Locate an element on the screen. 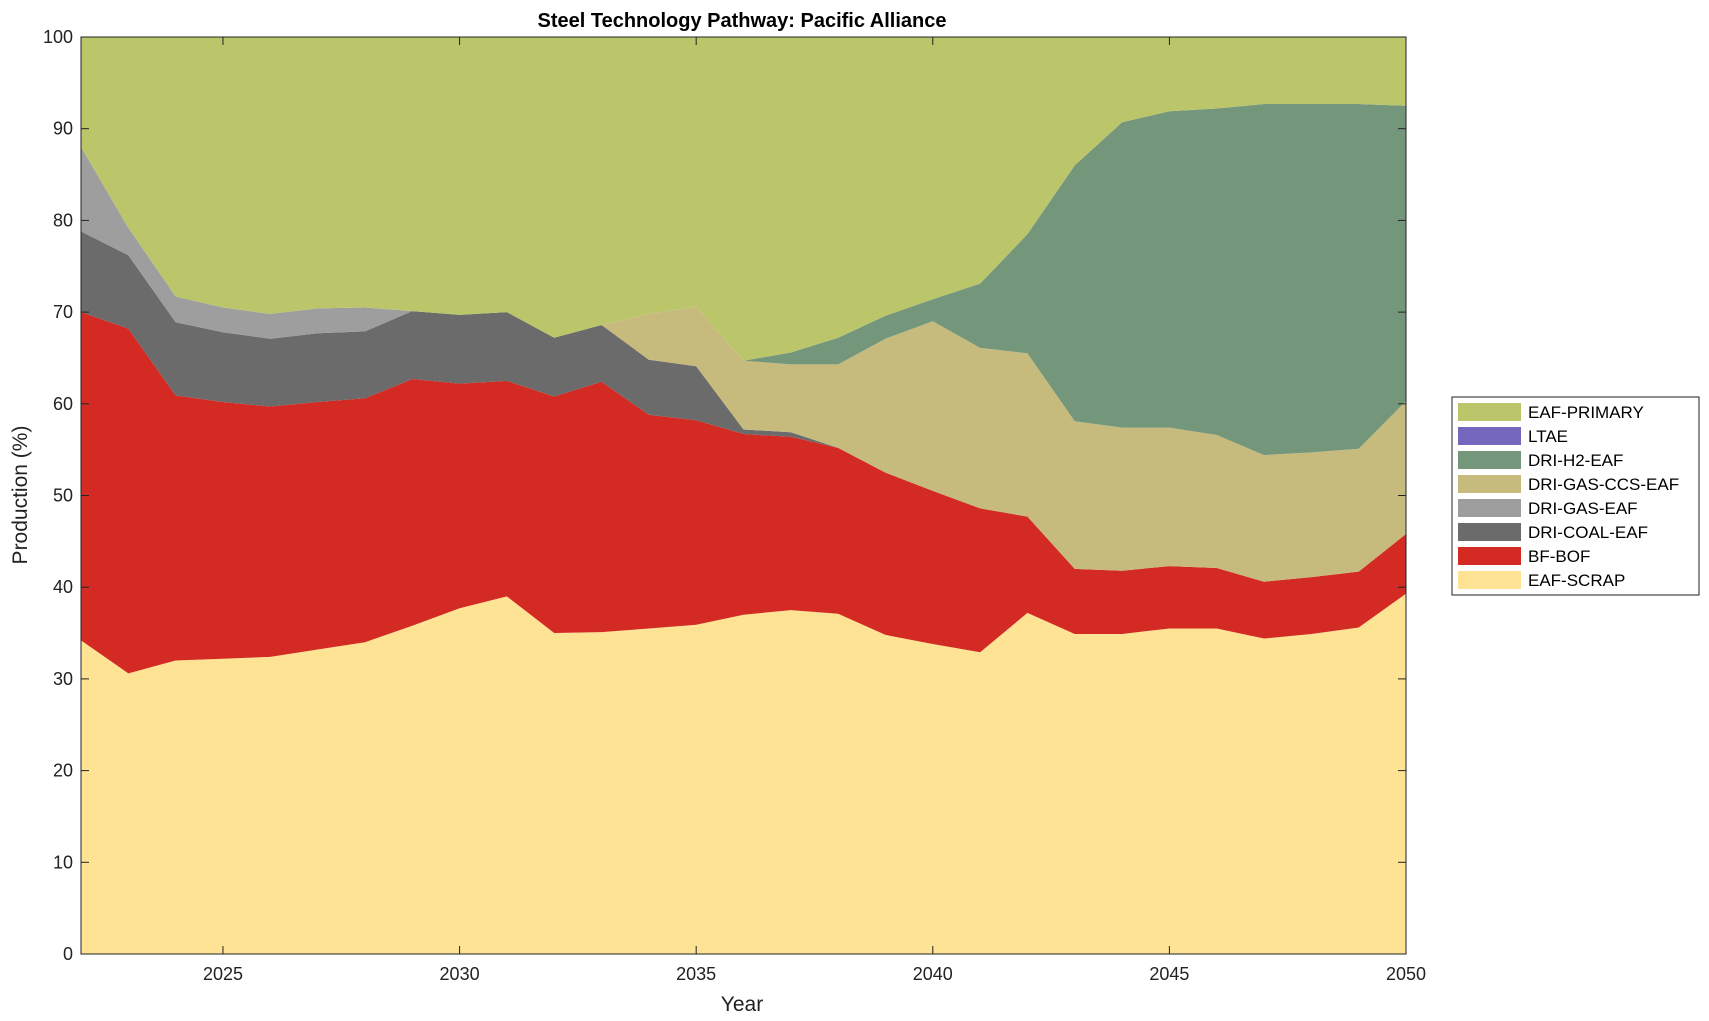  x-tick-label: 2045 is located at coordinates (1169, 974).